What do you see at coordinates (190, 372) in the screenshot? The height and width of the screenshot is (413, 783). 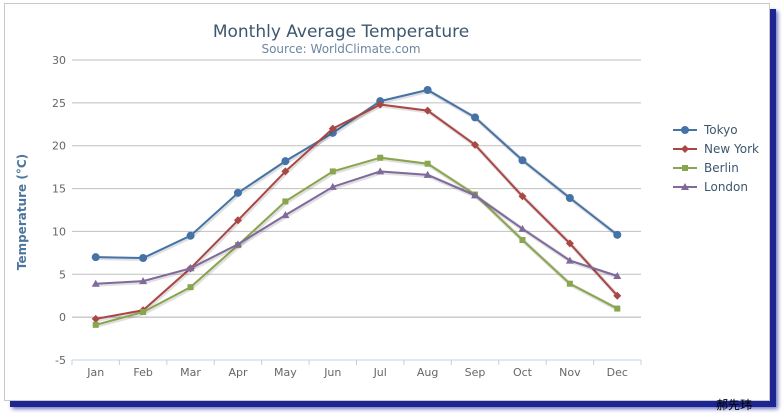 I see `x-tick-label: Mar` at bounding box center [190, 372].